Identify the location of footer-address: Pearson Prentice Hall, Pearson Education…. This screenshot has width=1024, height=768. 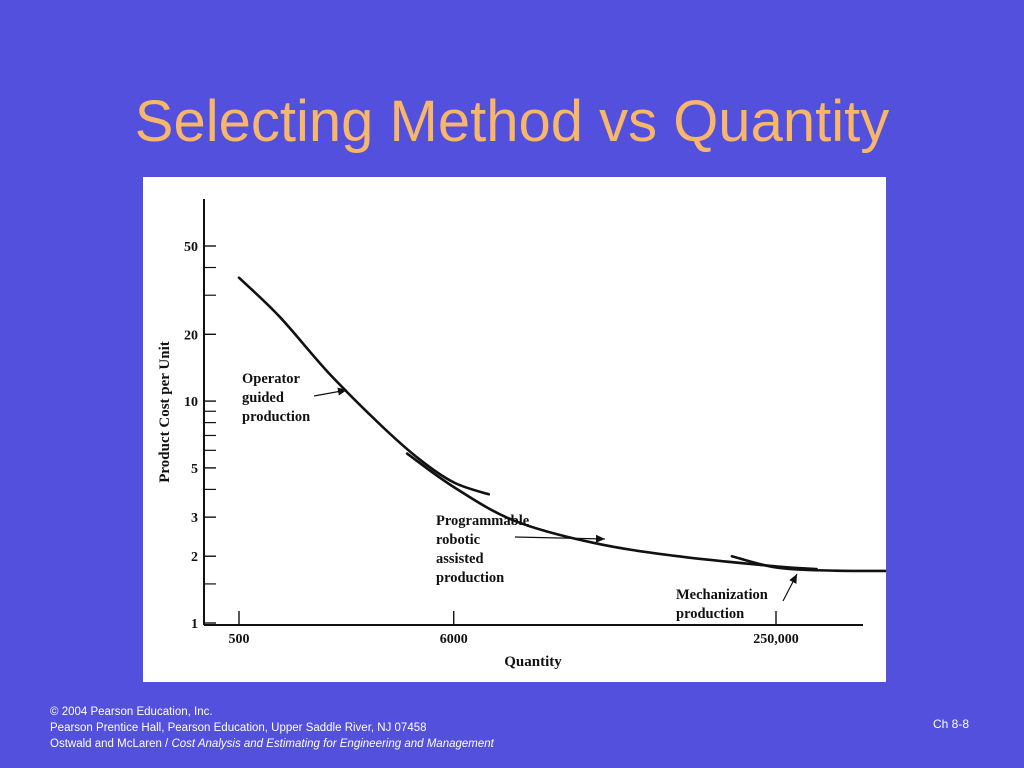
(238, 728).